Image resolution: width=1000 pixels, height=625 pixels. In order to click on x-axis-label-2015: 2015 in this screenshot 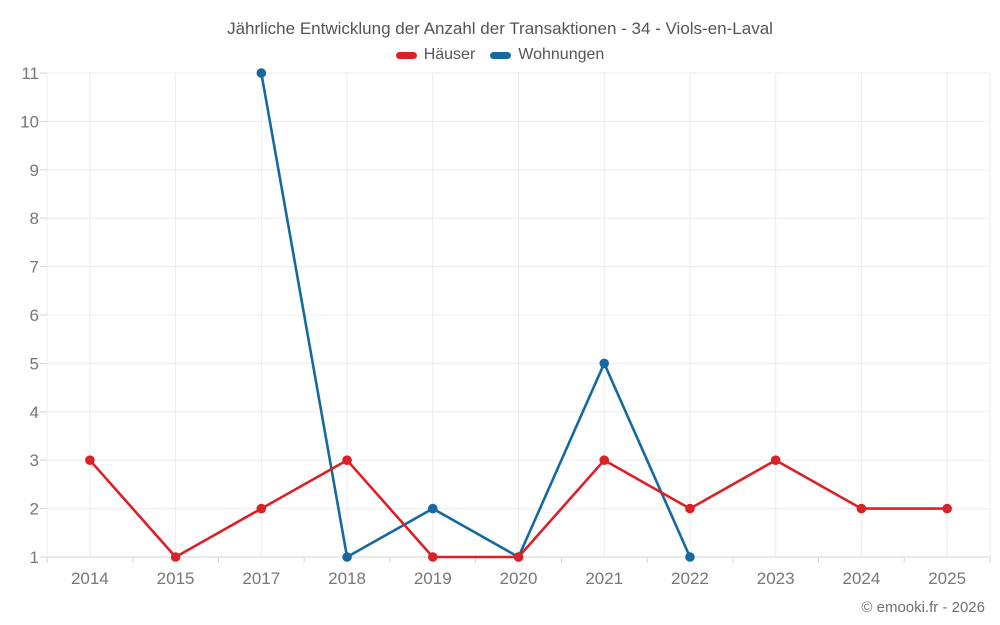, I will do `click(176, 578)`.